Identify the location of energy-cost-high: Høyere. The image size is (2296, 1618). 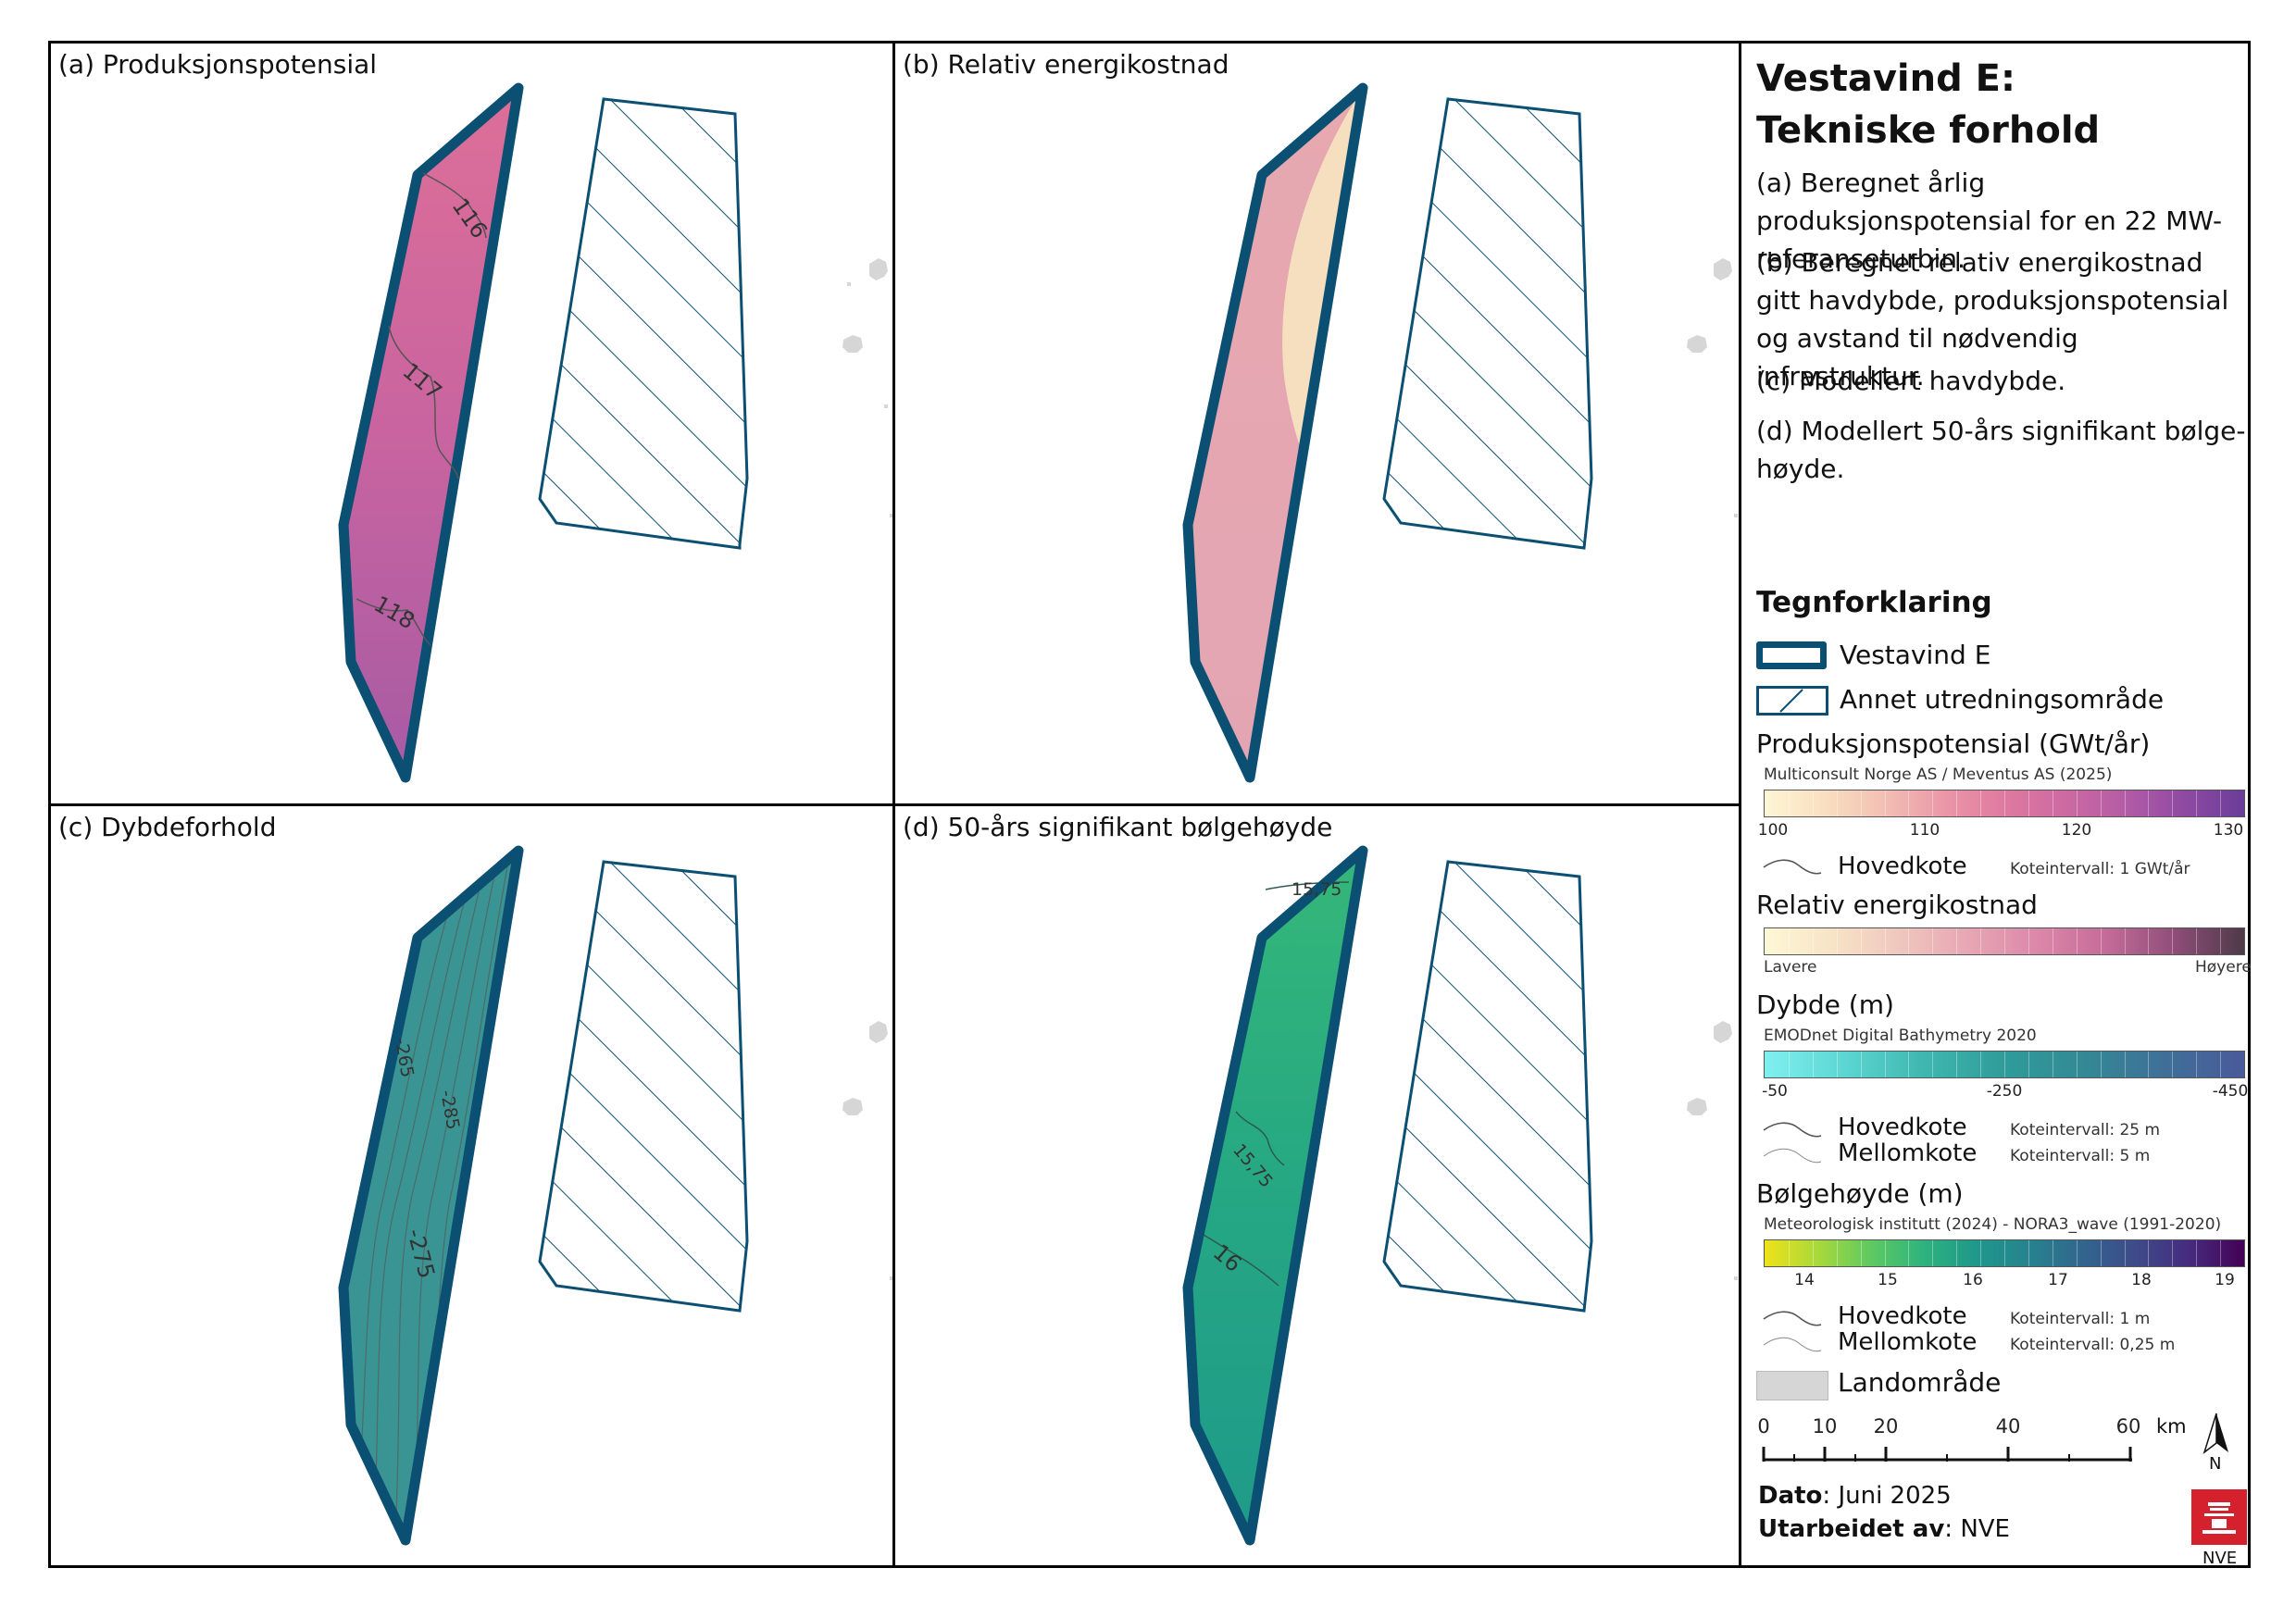
(2223, 967).